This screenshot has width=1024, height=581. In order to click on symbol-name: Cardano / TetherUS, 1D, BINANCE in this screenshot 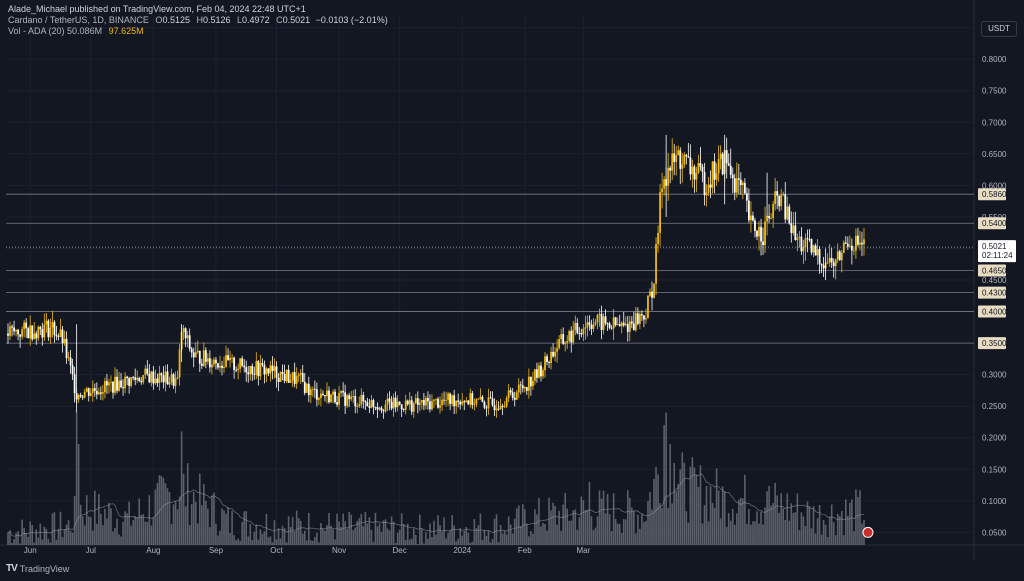, I will do `click(78, 20)`.